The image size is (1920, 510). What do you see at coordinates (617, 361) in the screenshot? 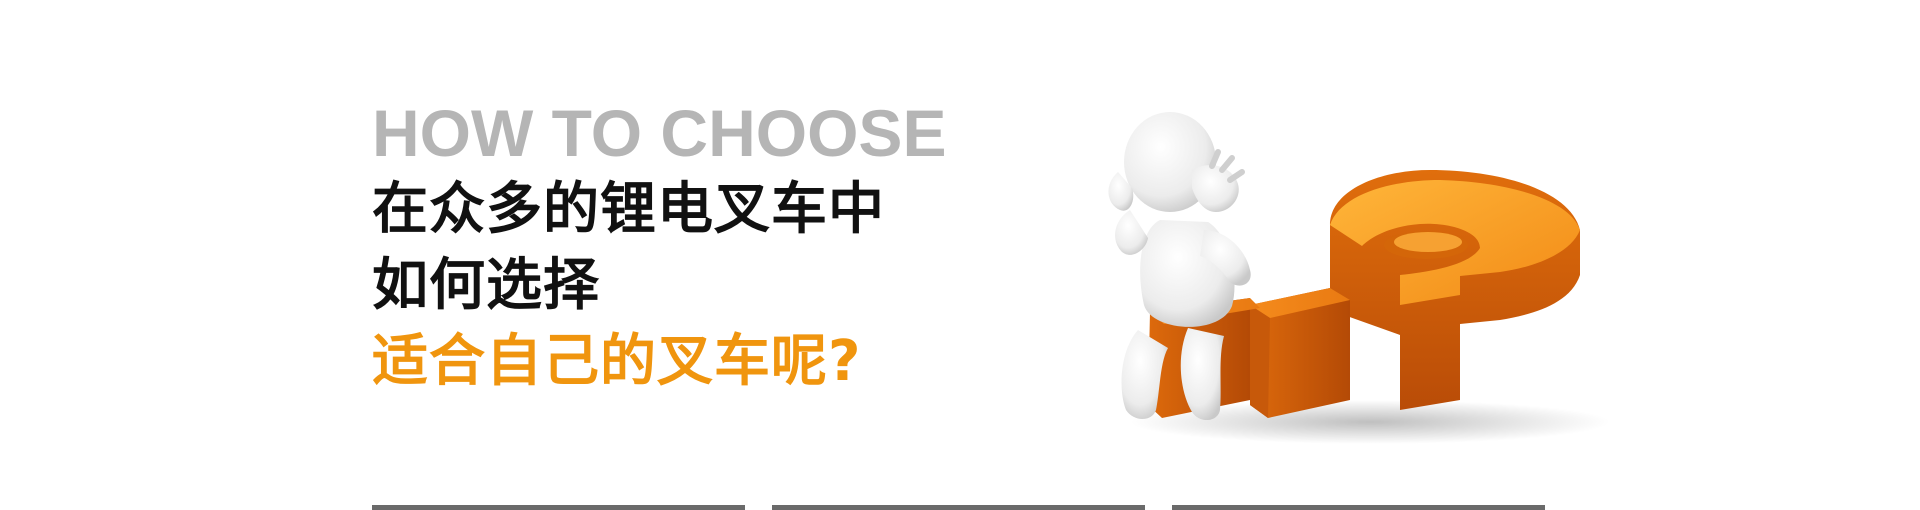
I see `headline-line-3: 适合自己的叉车呢?` at bounding box center [617, 361].